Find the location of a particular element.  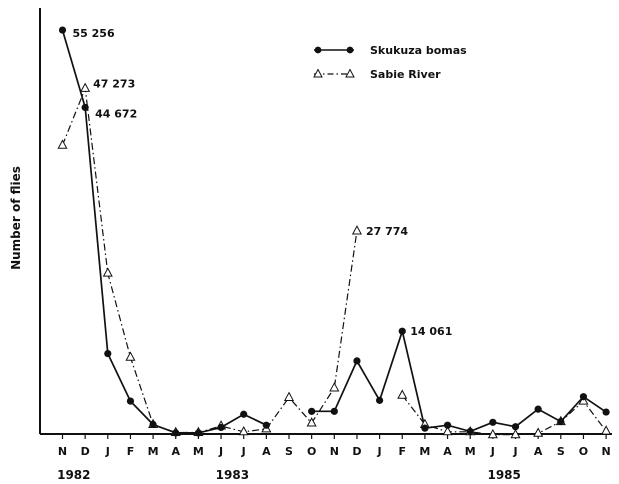

year-label: 1982 is located at coordinates (73, 475).